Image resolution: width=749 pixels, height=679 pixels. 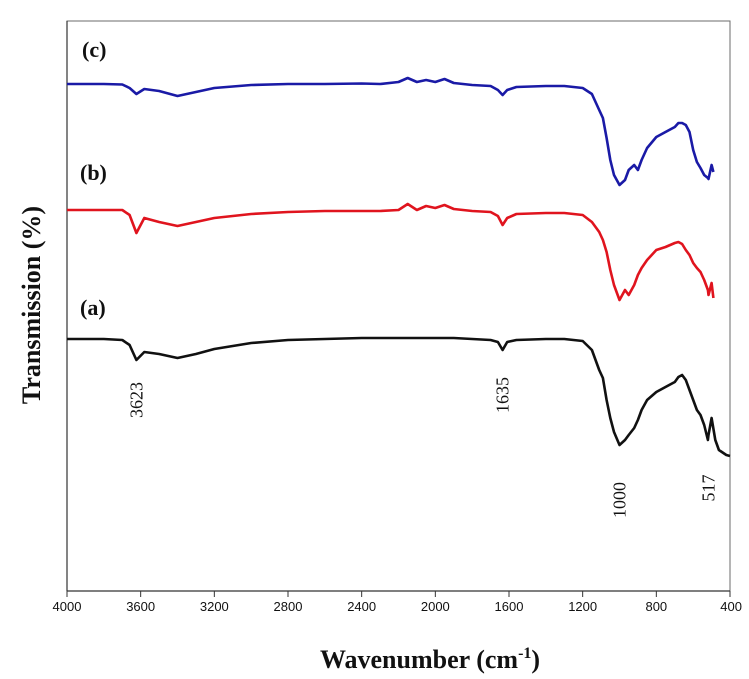 I want to click on series-line-b, so click(x=391, y=252).